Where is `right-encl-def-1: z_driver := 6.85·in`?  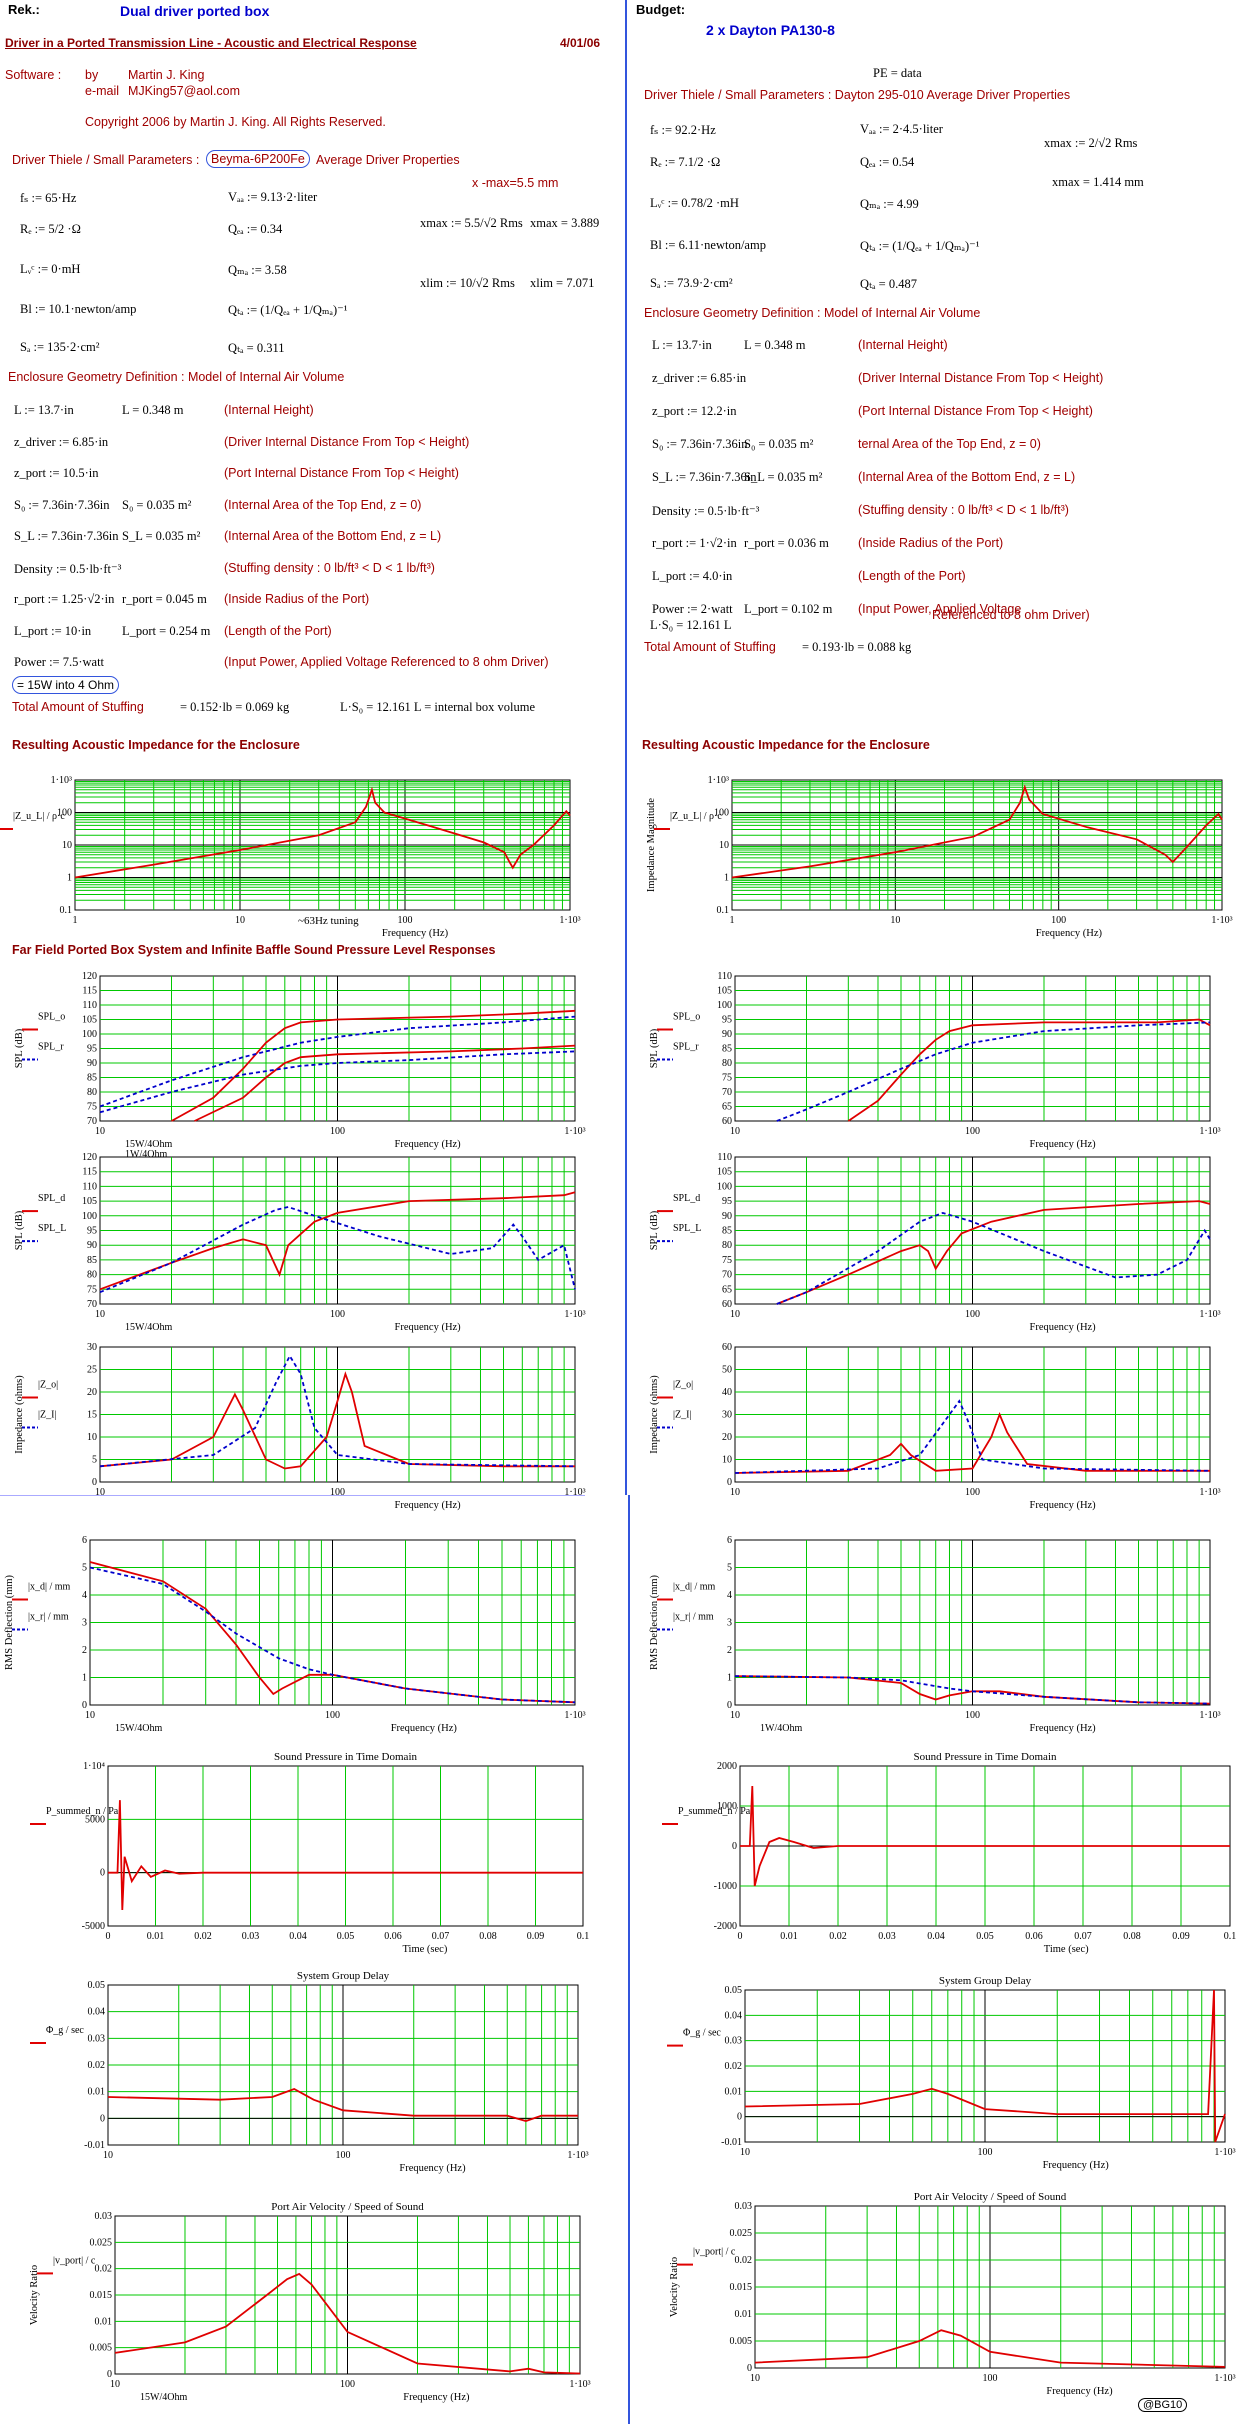
right-encl-def-1: z_driver := 6.85·in is located at coordinates (699, 378).